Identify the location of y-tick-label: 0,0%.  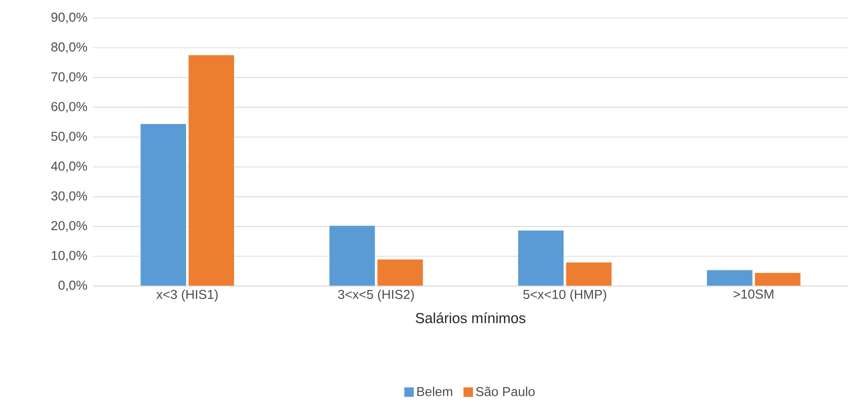
(73, 286).